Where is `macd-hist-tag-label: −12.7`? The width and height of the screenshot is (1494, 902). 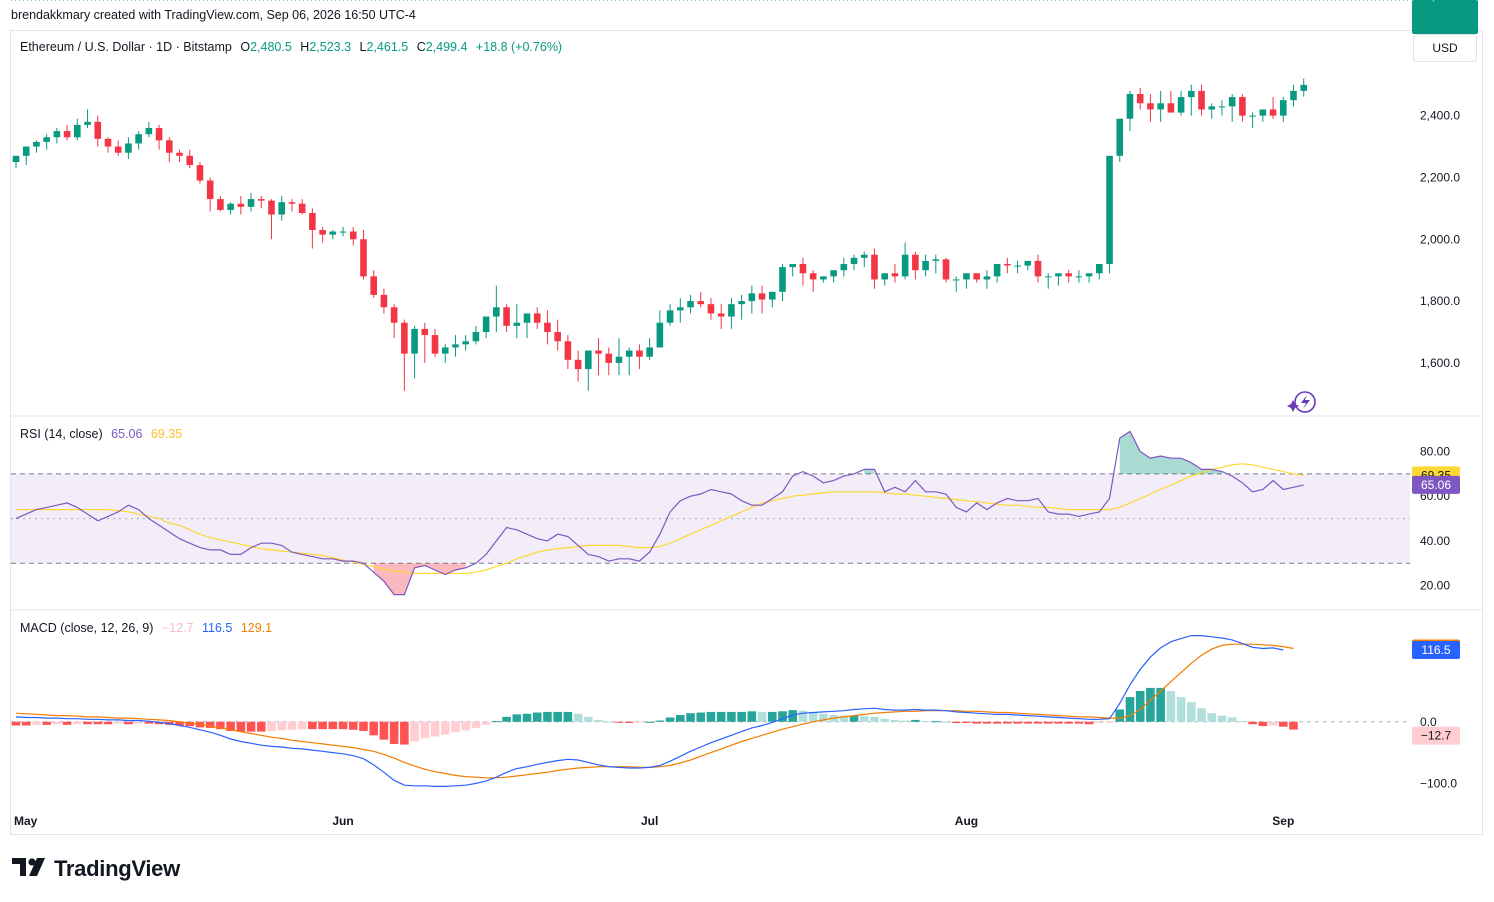
macd-hist-tag-label: −12.7 is located at coordinates (1436, 736).